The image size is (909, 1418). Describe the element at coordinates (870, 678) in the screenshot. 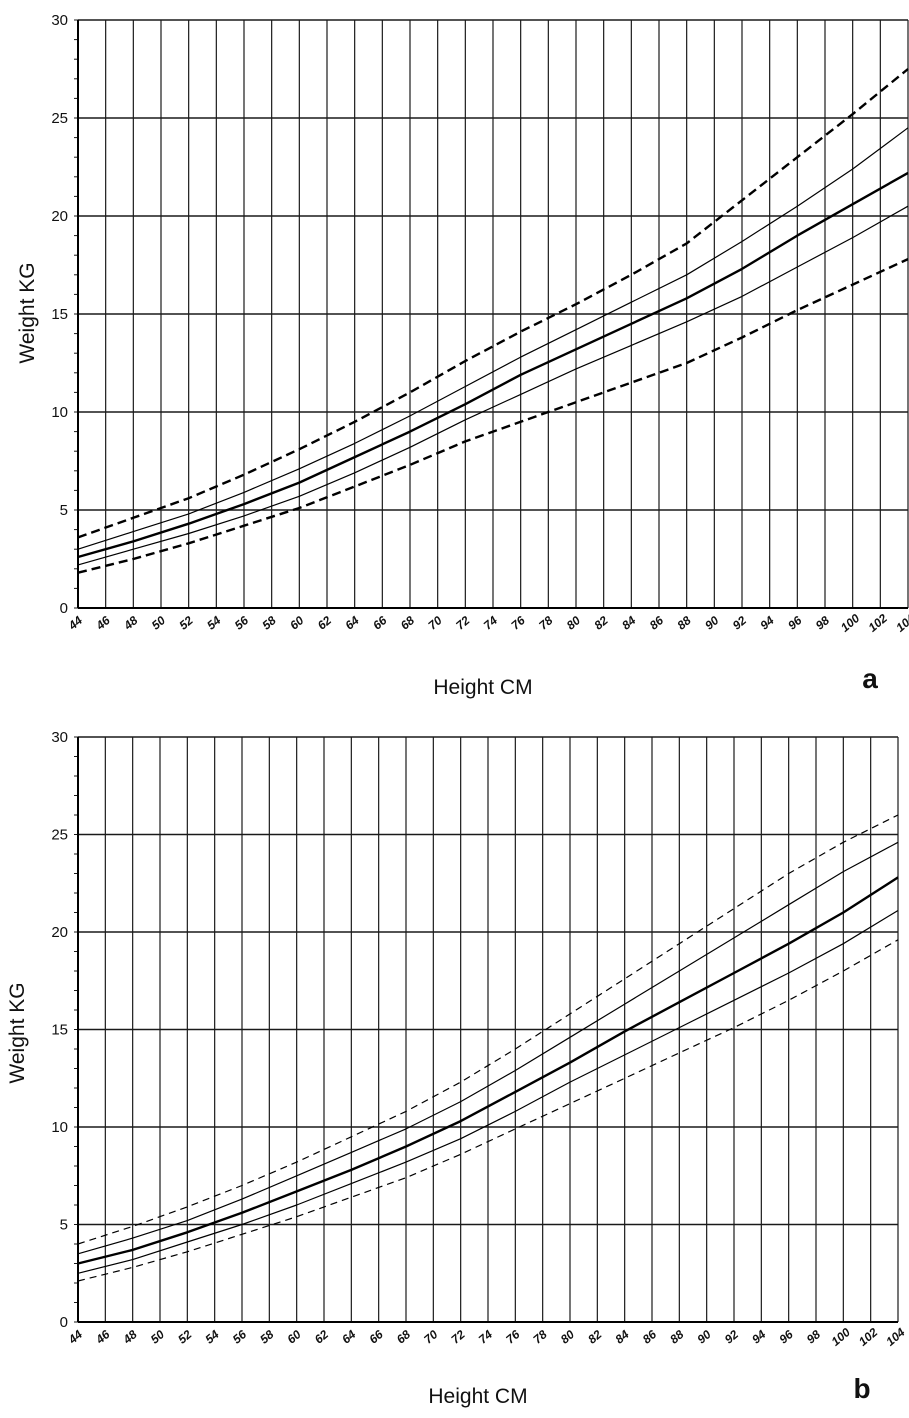

I see `panel-label: a` at that location.